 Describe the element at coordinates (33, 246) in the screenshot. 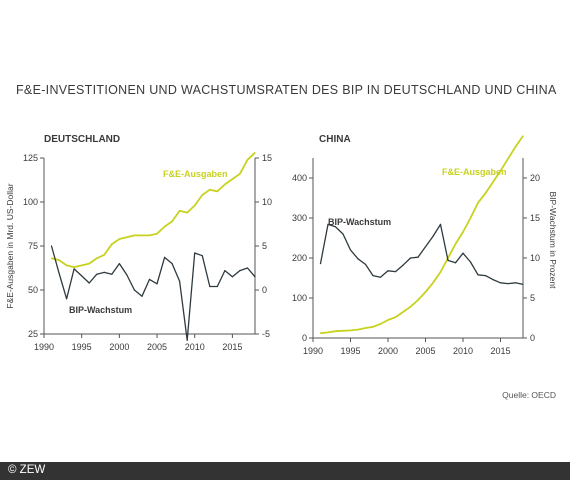

I see `left-y-tick-label: 75` at that location.